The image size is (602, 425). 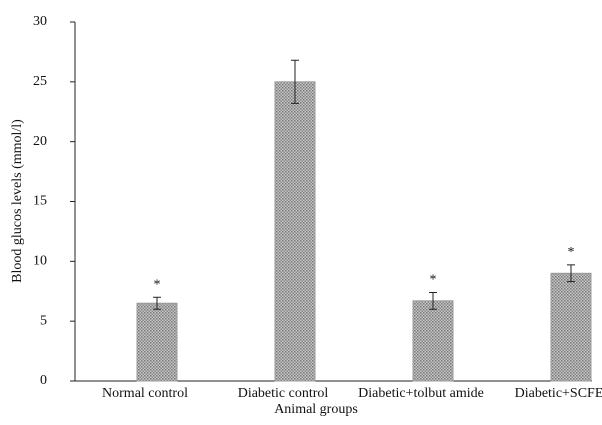 I want to click on x-tick-label: Diabetic+SCFE, so click(x=558, y=393).